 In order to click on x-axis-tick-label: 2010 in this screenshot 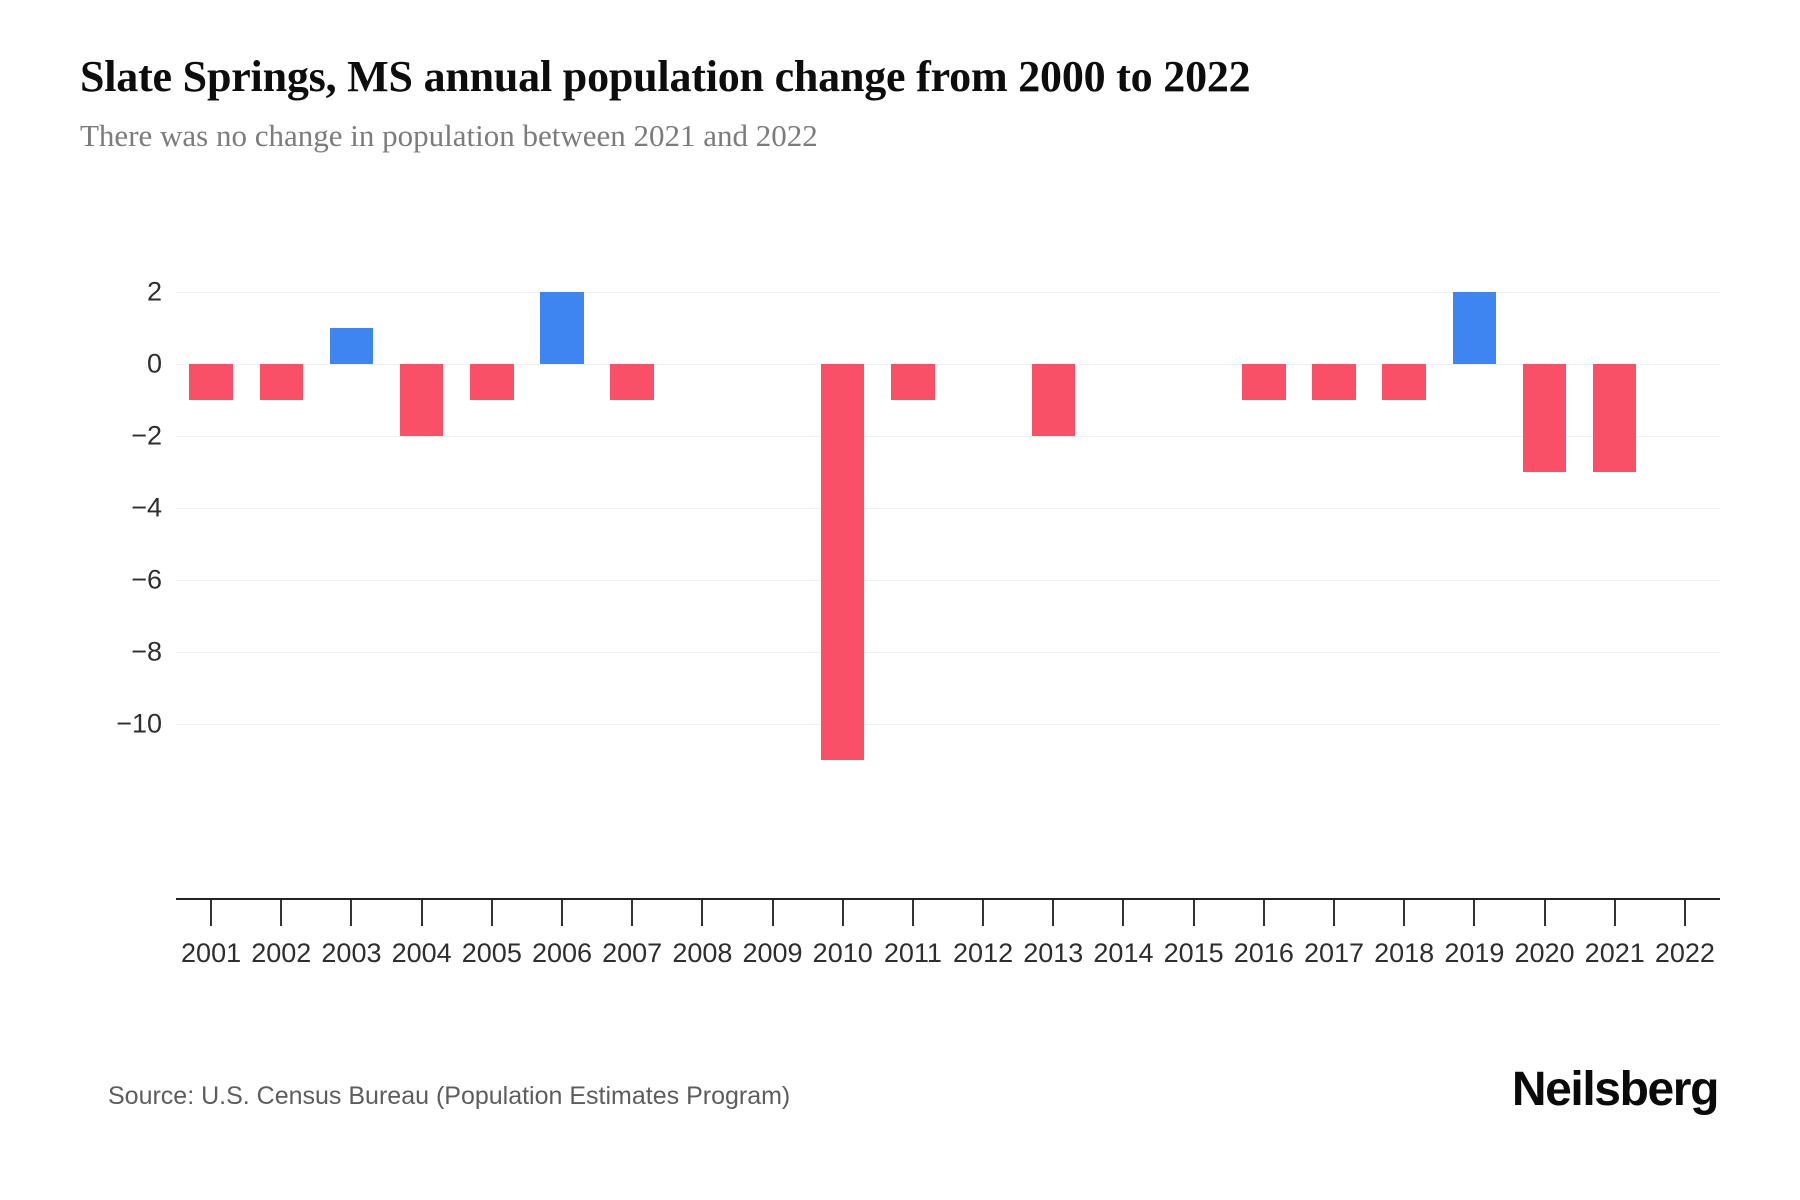, I will do `click(842, 953)`.